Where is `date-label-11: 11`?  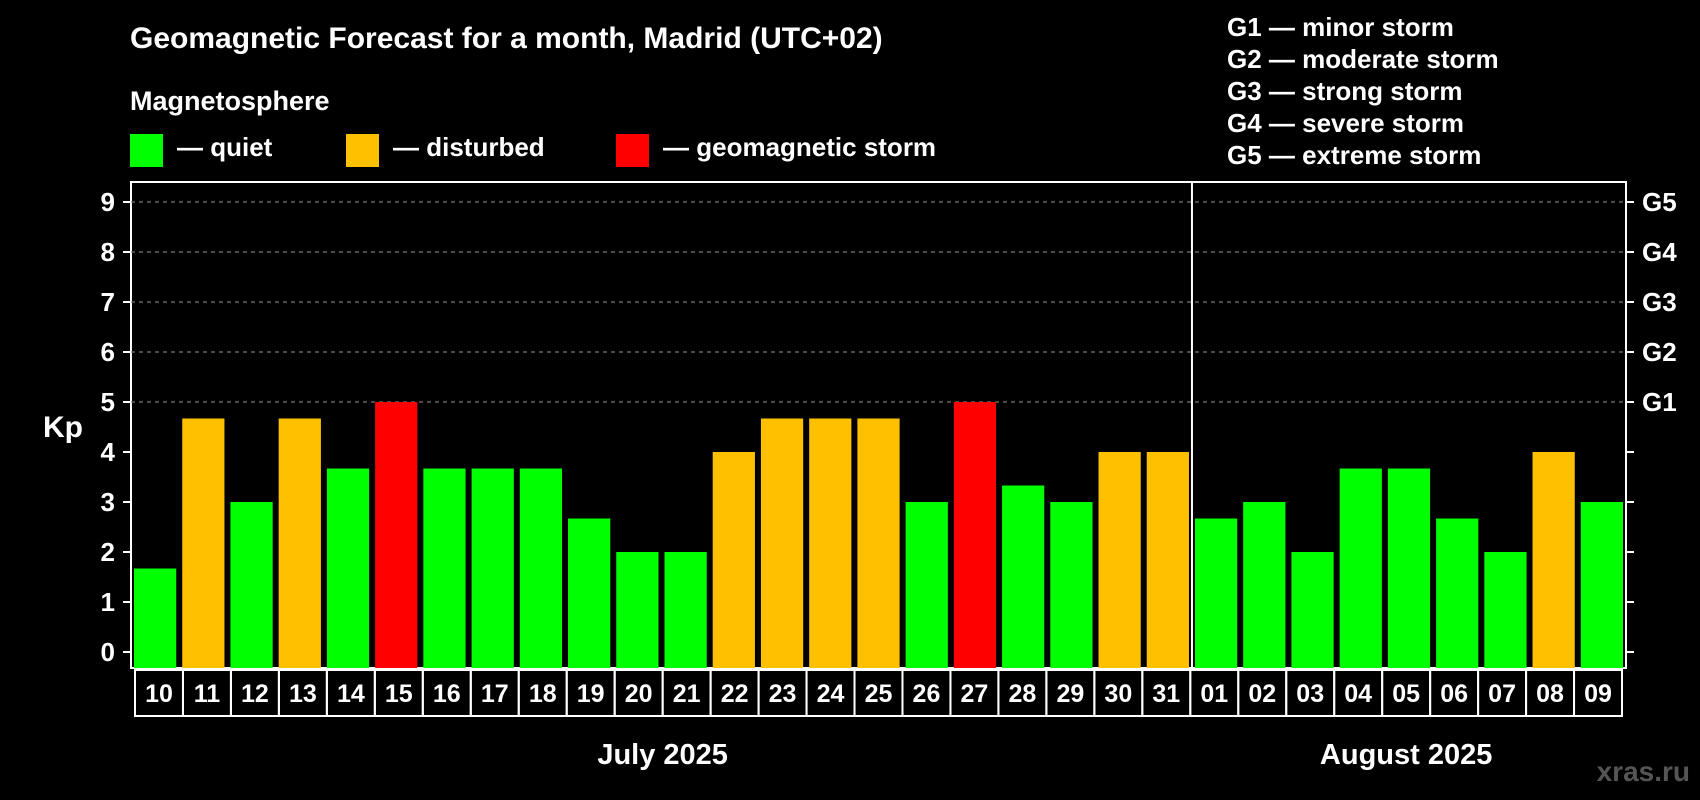 date-label-11: 11 is located at coordinates (207, 694).